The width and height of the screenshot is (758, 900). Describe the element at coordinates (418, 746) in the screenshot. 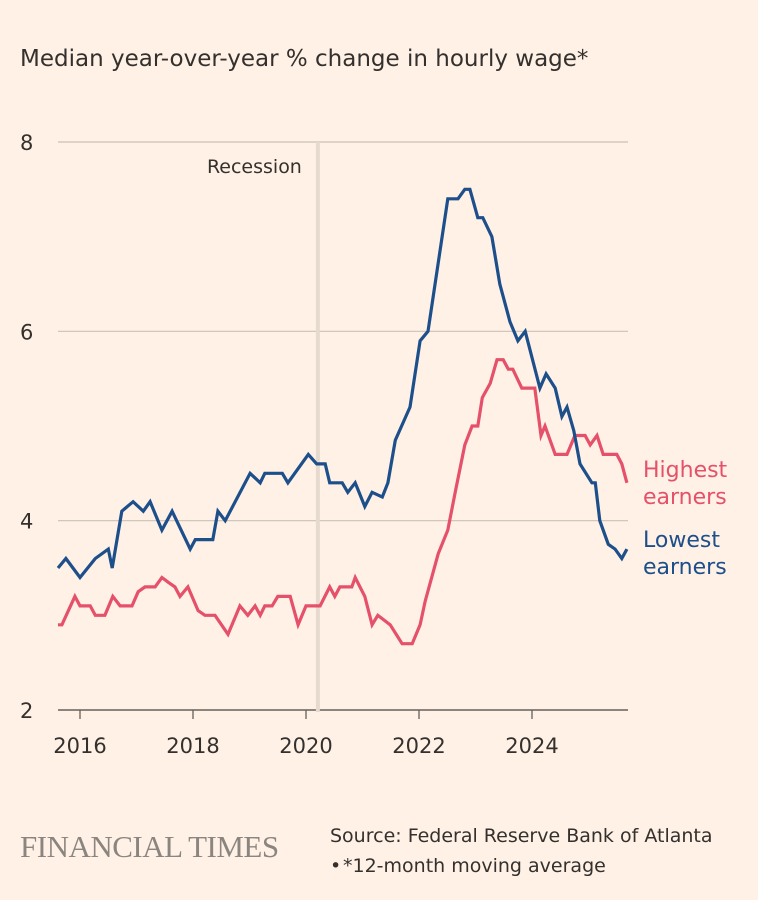

I see `x-tick-label: 2022` at that location.